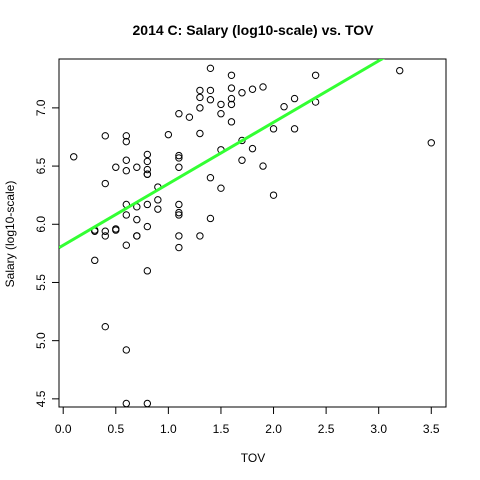 The height and width of the screenshot is (480, 480). I want to click on x-tick-label: 0.5, so click(115, 429).